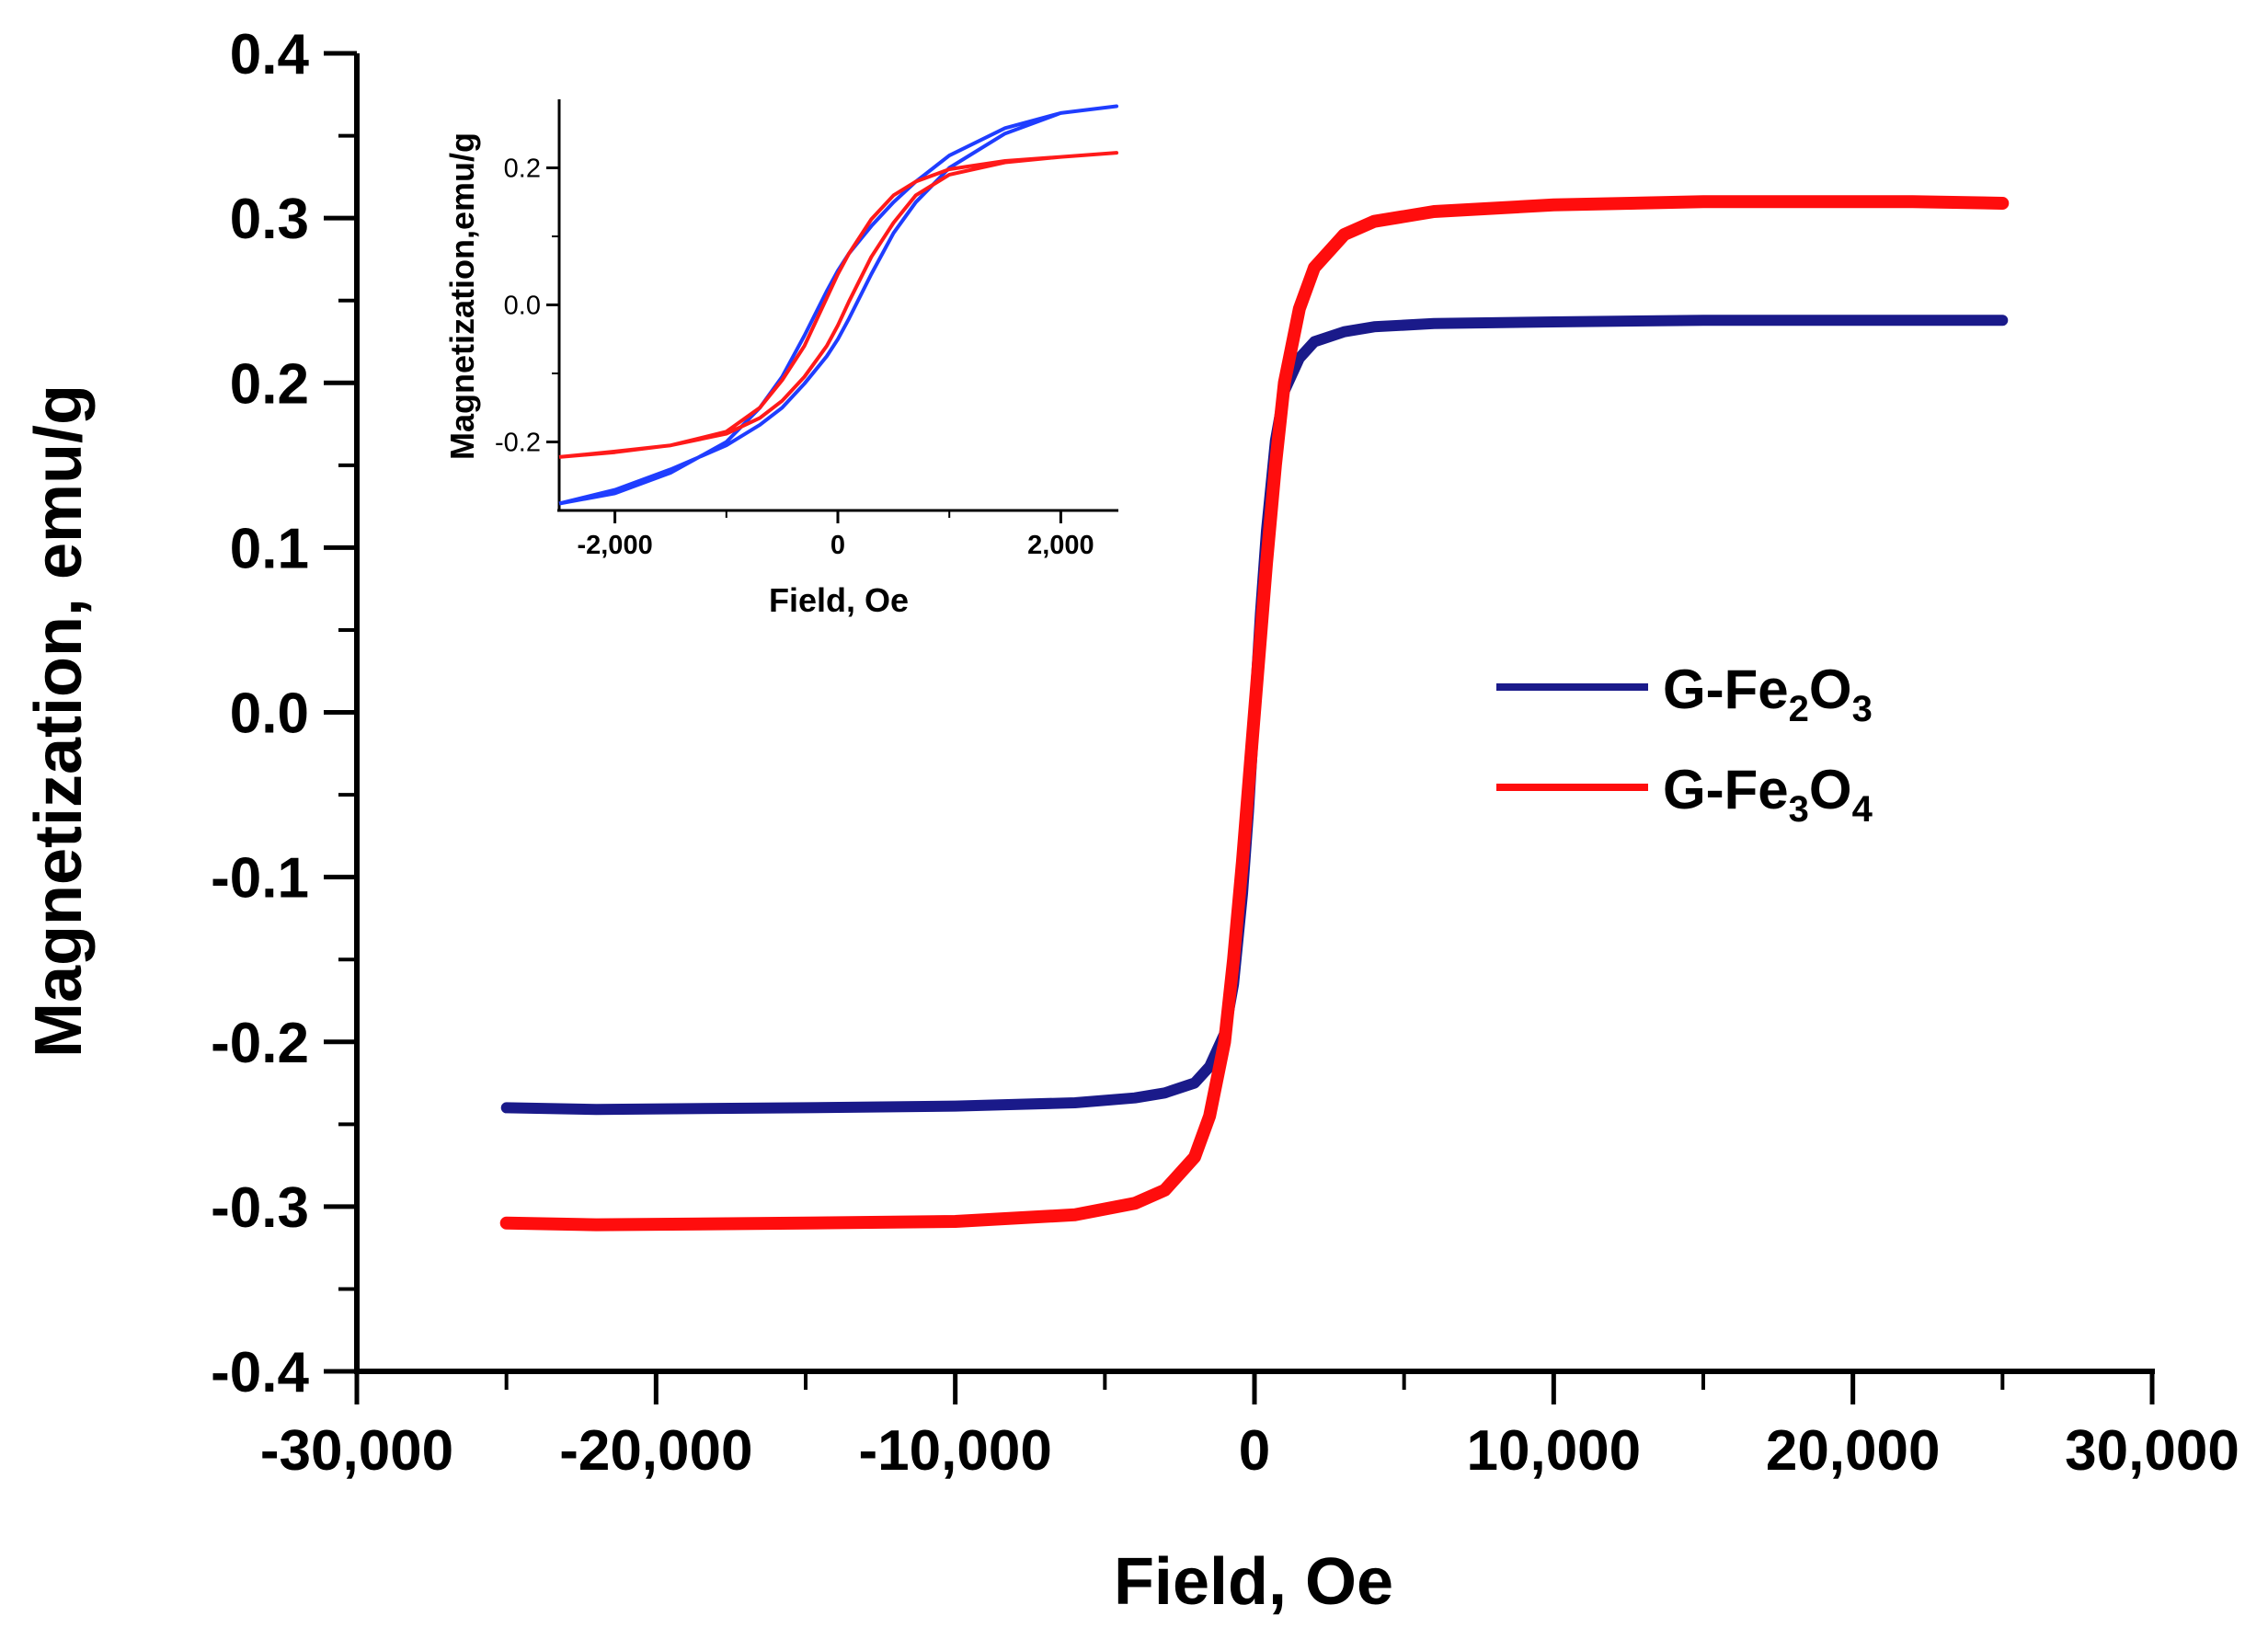 Image resolution: width=2268 pixels, height=1639 pixels. What do you see at coordinates (270, 54) in the screenshot?
I see `main-y-tick-label: 0.4` at bounding box center [270, 54].